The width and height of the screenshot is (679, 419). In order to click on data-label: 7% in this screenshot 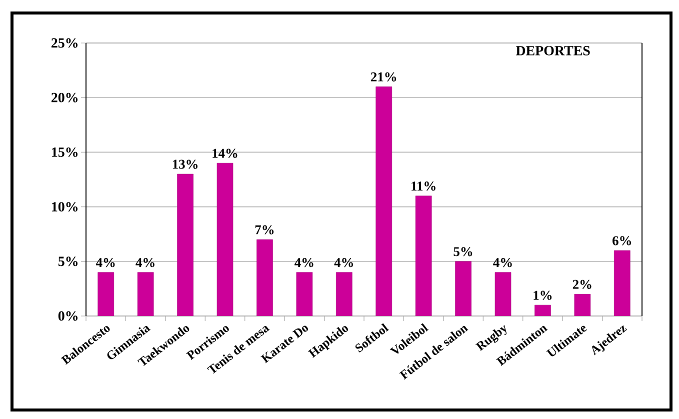, I will do `click(264, 229)`.